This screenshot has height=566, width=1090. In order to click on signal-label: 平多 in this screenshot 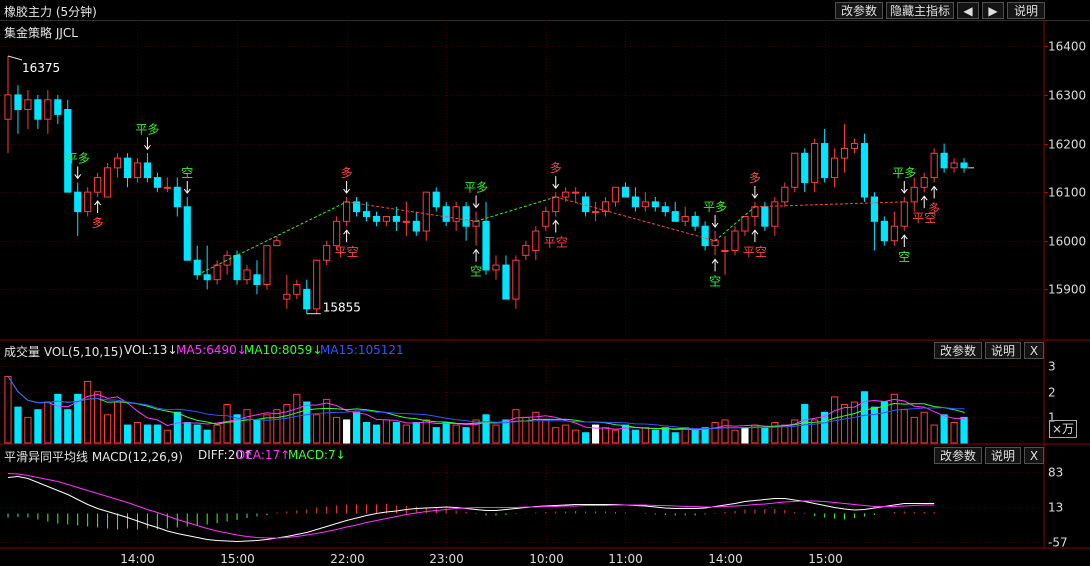, I will do `click(147, 129)`.